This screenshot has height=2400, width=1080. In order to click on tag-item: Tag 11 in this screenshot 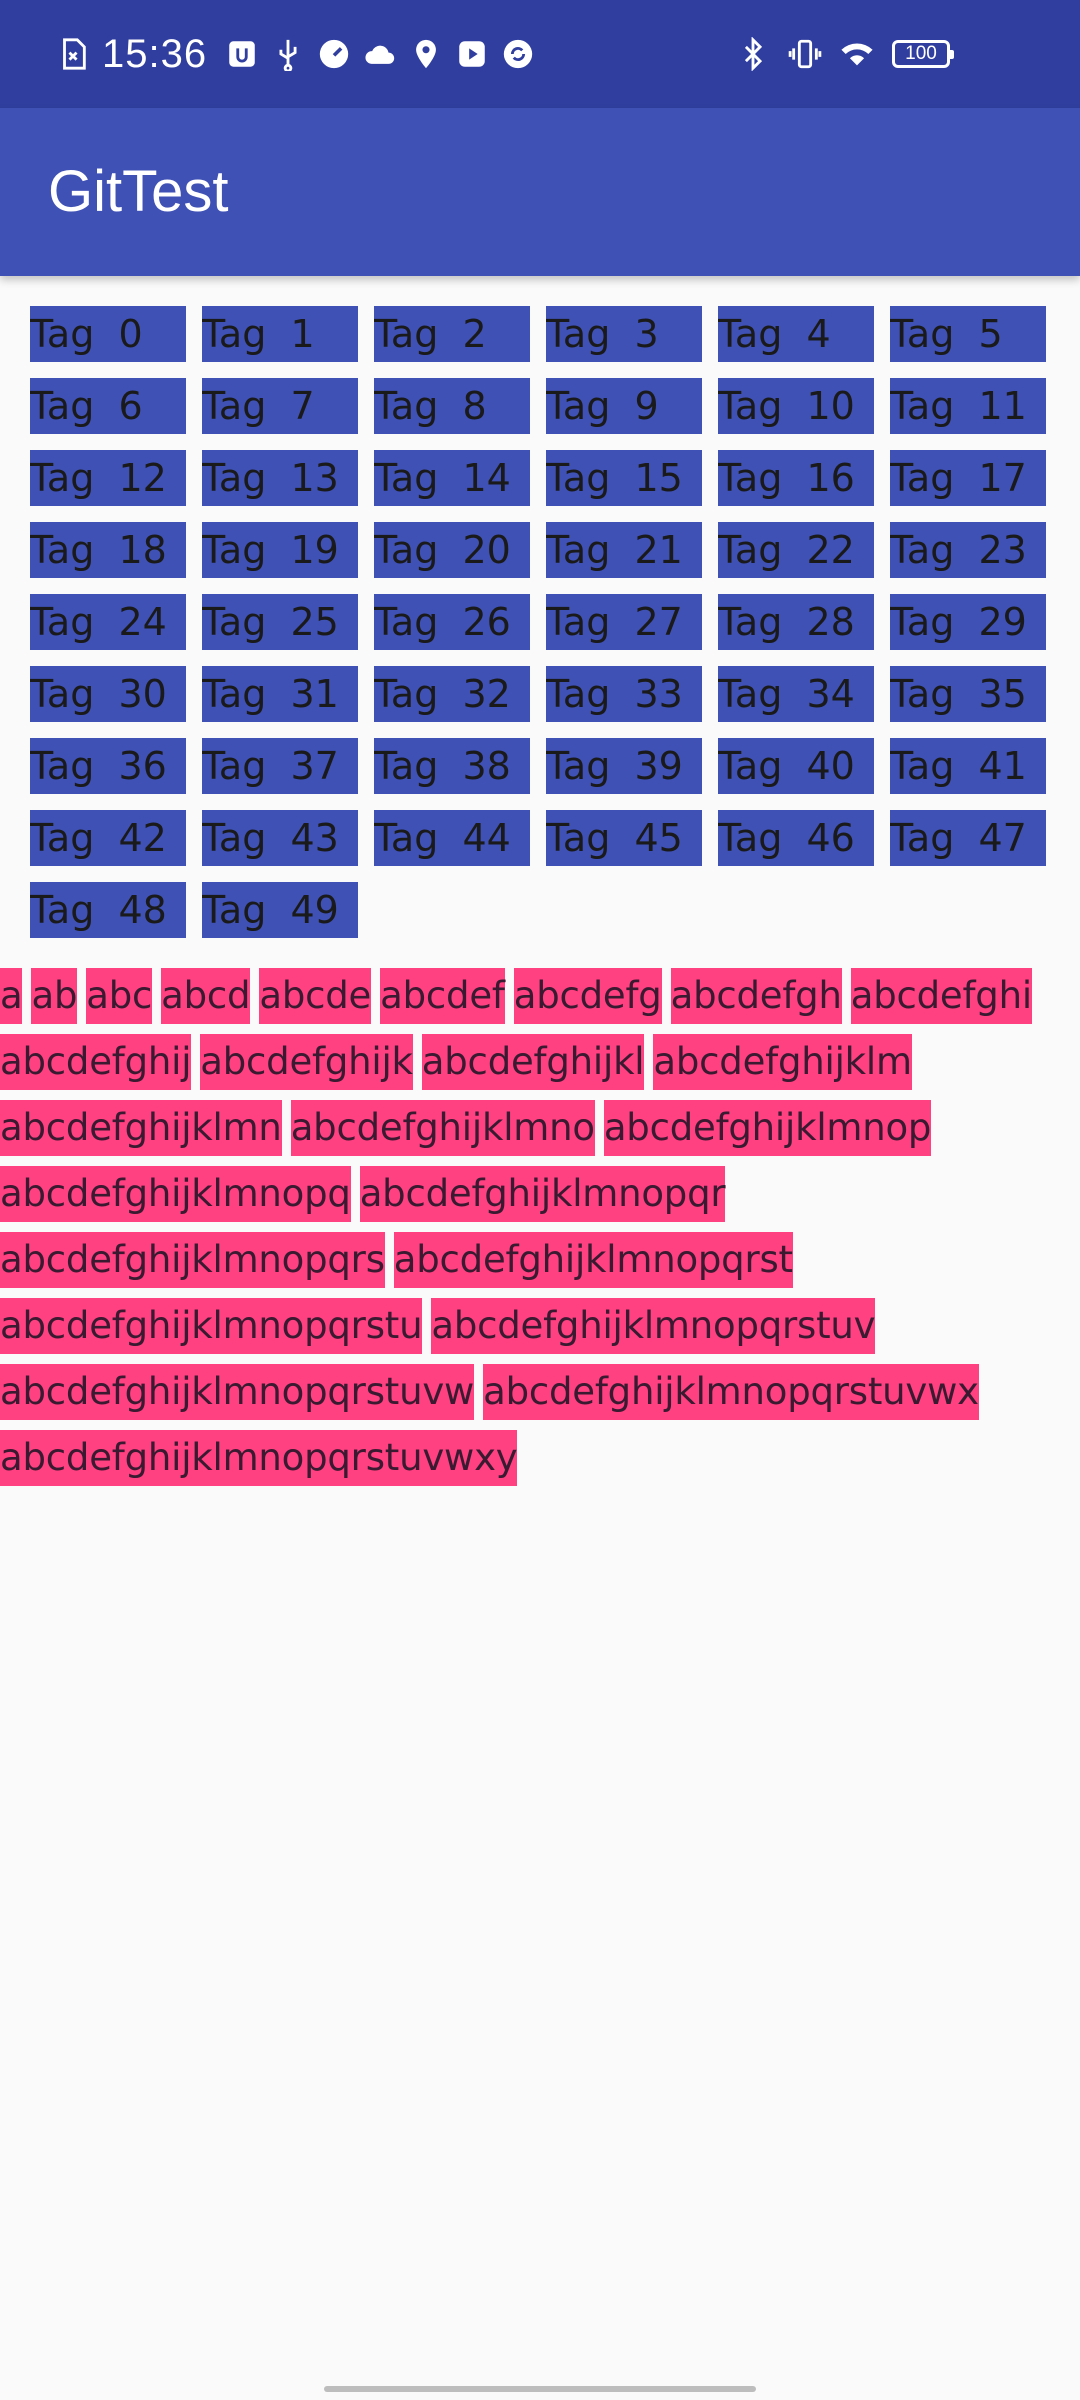, I will do `click(968, 406)`.